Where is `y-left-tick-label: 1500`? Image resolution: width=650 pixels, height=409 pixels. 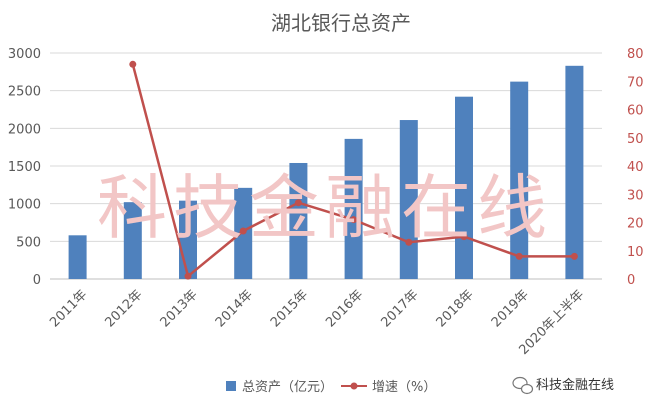
y-left-tick-label: 1500 is located at coordinates (24, 167).